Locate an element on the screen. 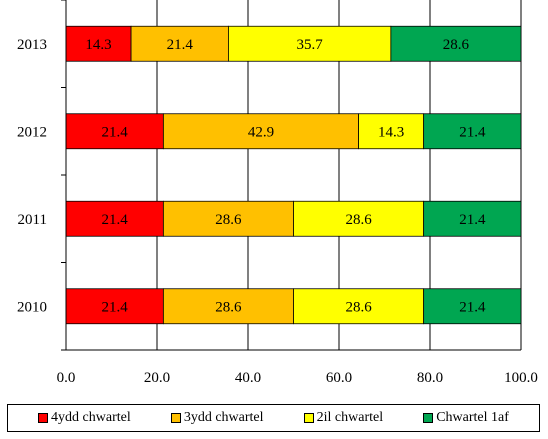 The width and height of the screenshot is (548, 439). legend-label-chwartel-1af: Chwartel 1af is located at coordinates (472, 417).